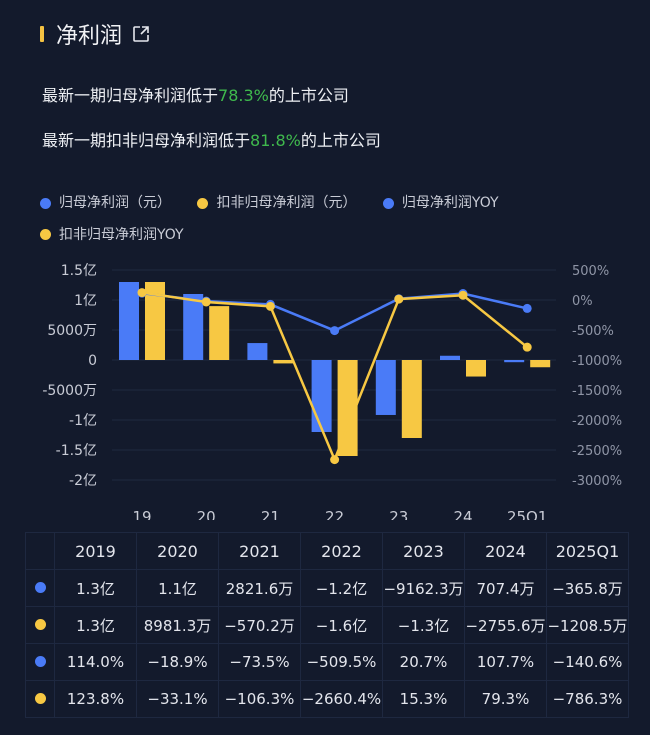 The image size is (650, 735). What do you see at coordinates (587, 588) in the screenshot?
I see `table-cell: −365.8万` at bounding box center [587, 588].